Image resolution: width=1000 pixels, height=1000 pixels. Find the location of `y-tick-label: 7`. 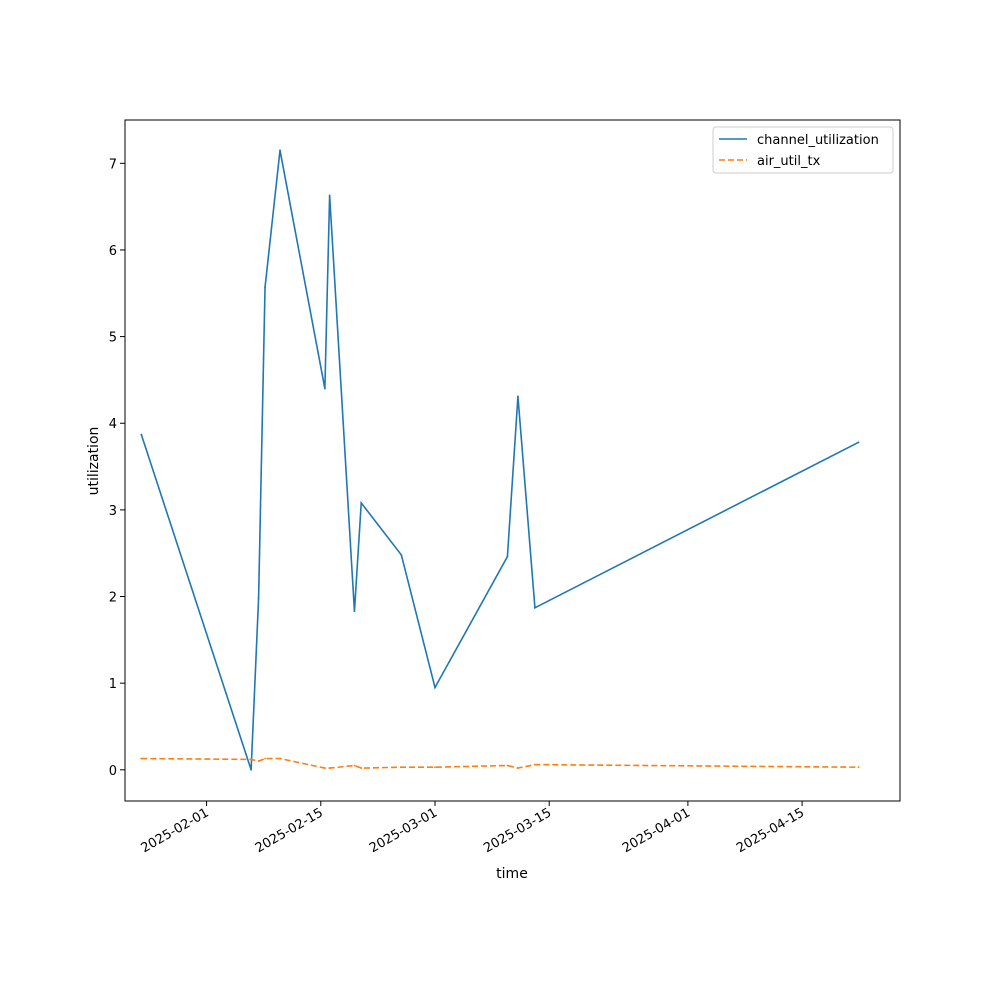

y-tick-label: 7 is located at coordinates (113, 164).